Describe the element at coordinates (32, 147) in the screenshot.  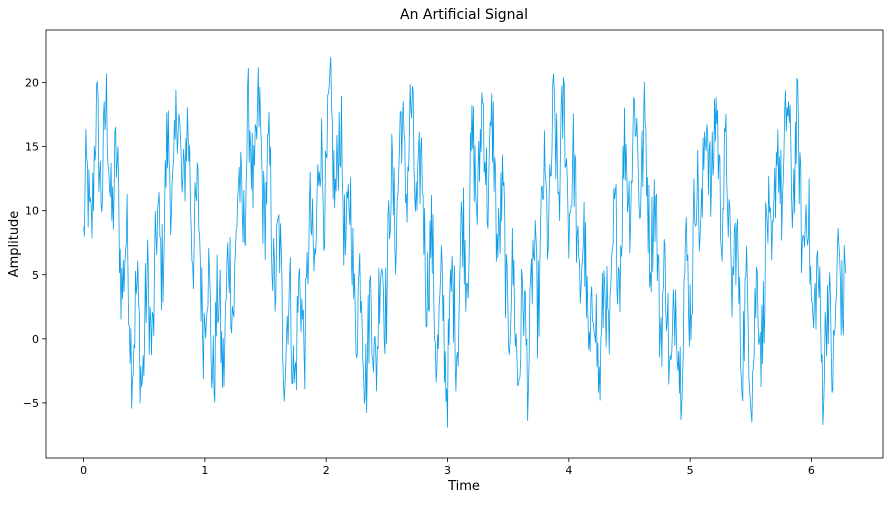
I see `y-tick-label: 15` at that location.